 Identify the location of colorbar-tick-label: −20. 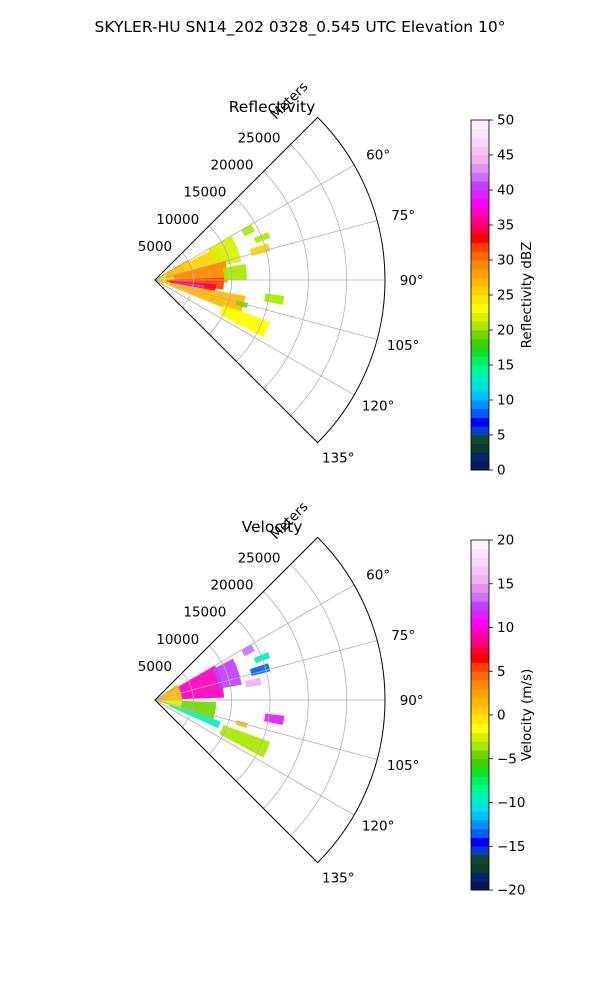
(511, 891).